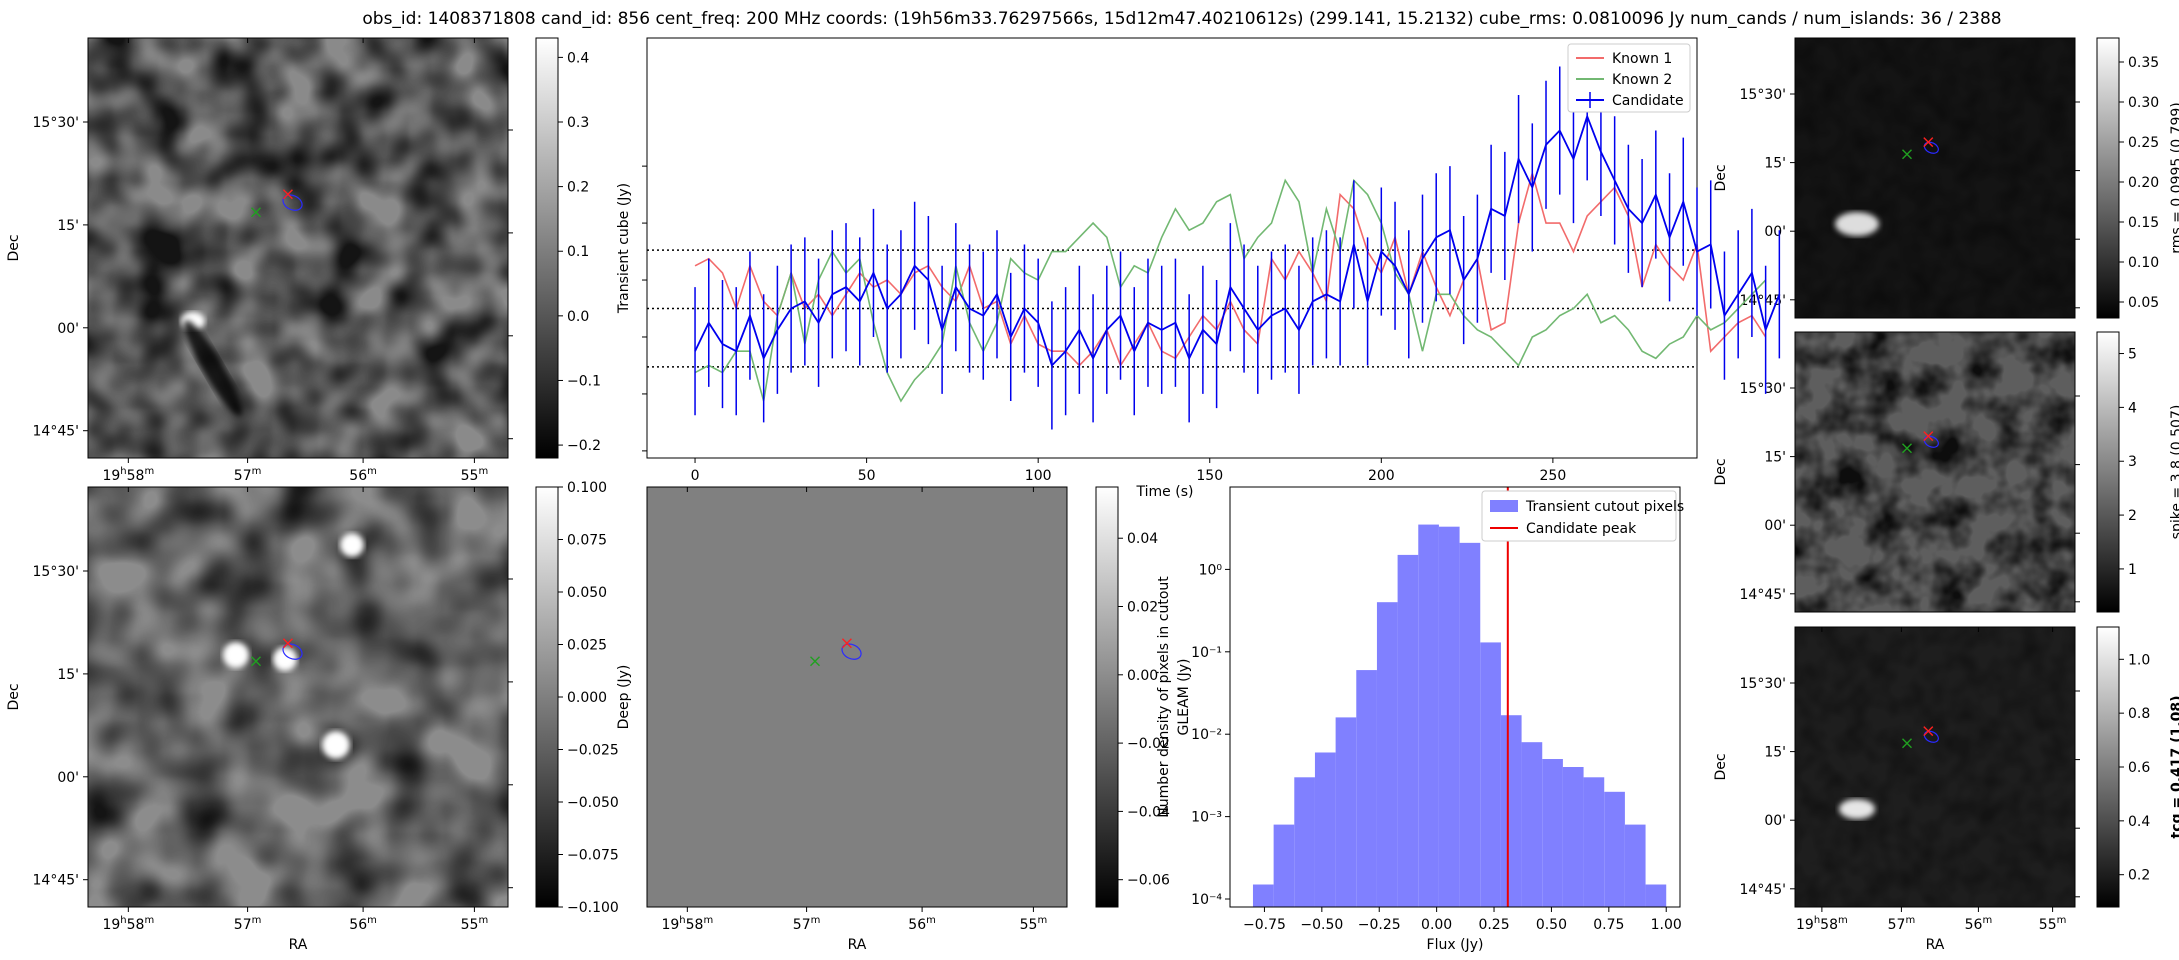 This screenshot has height=960, width=2179. What do you see at coordinates (1935, 178) in the screenshot?
I see `rms-image-texture` at bounding box center [1935, 178].